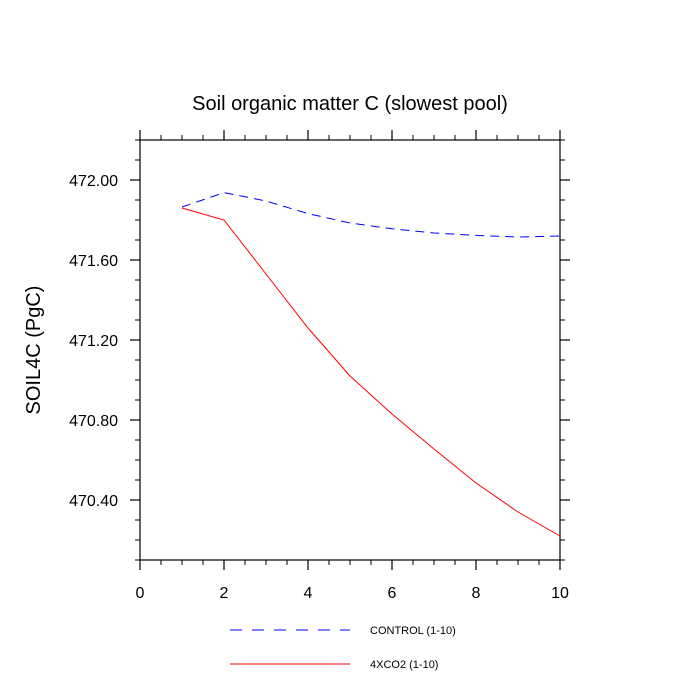 The height and width of the screenshot is (700, 700). I want to click on legend: CONTROL (1-10) 4XCO2 (1-10), so click(343, 648).